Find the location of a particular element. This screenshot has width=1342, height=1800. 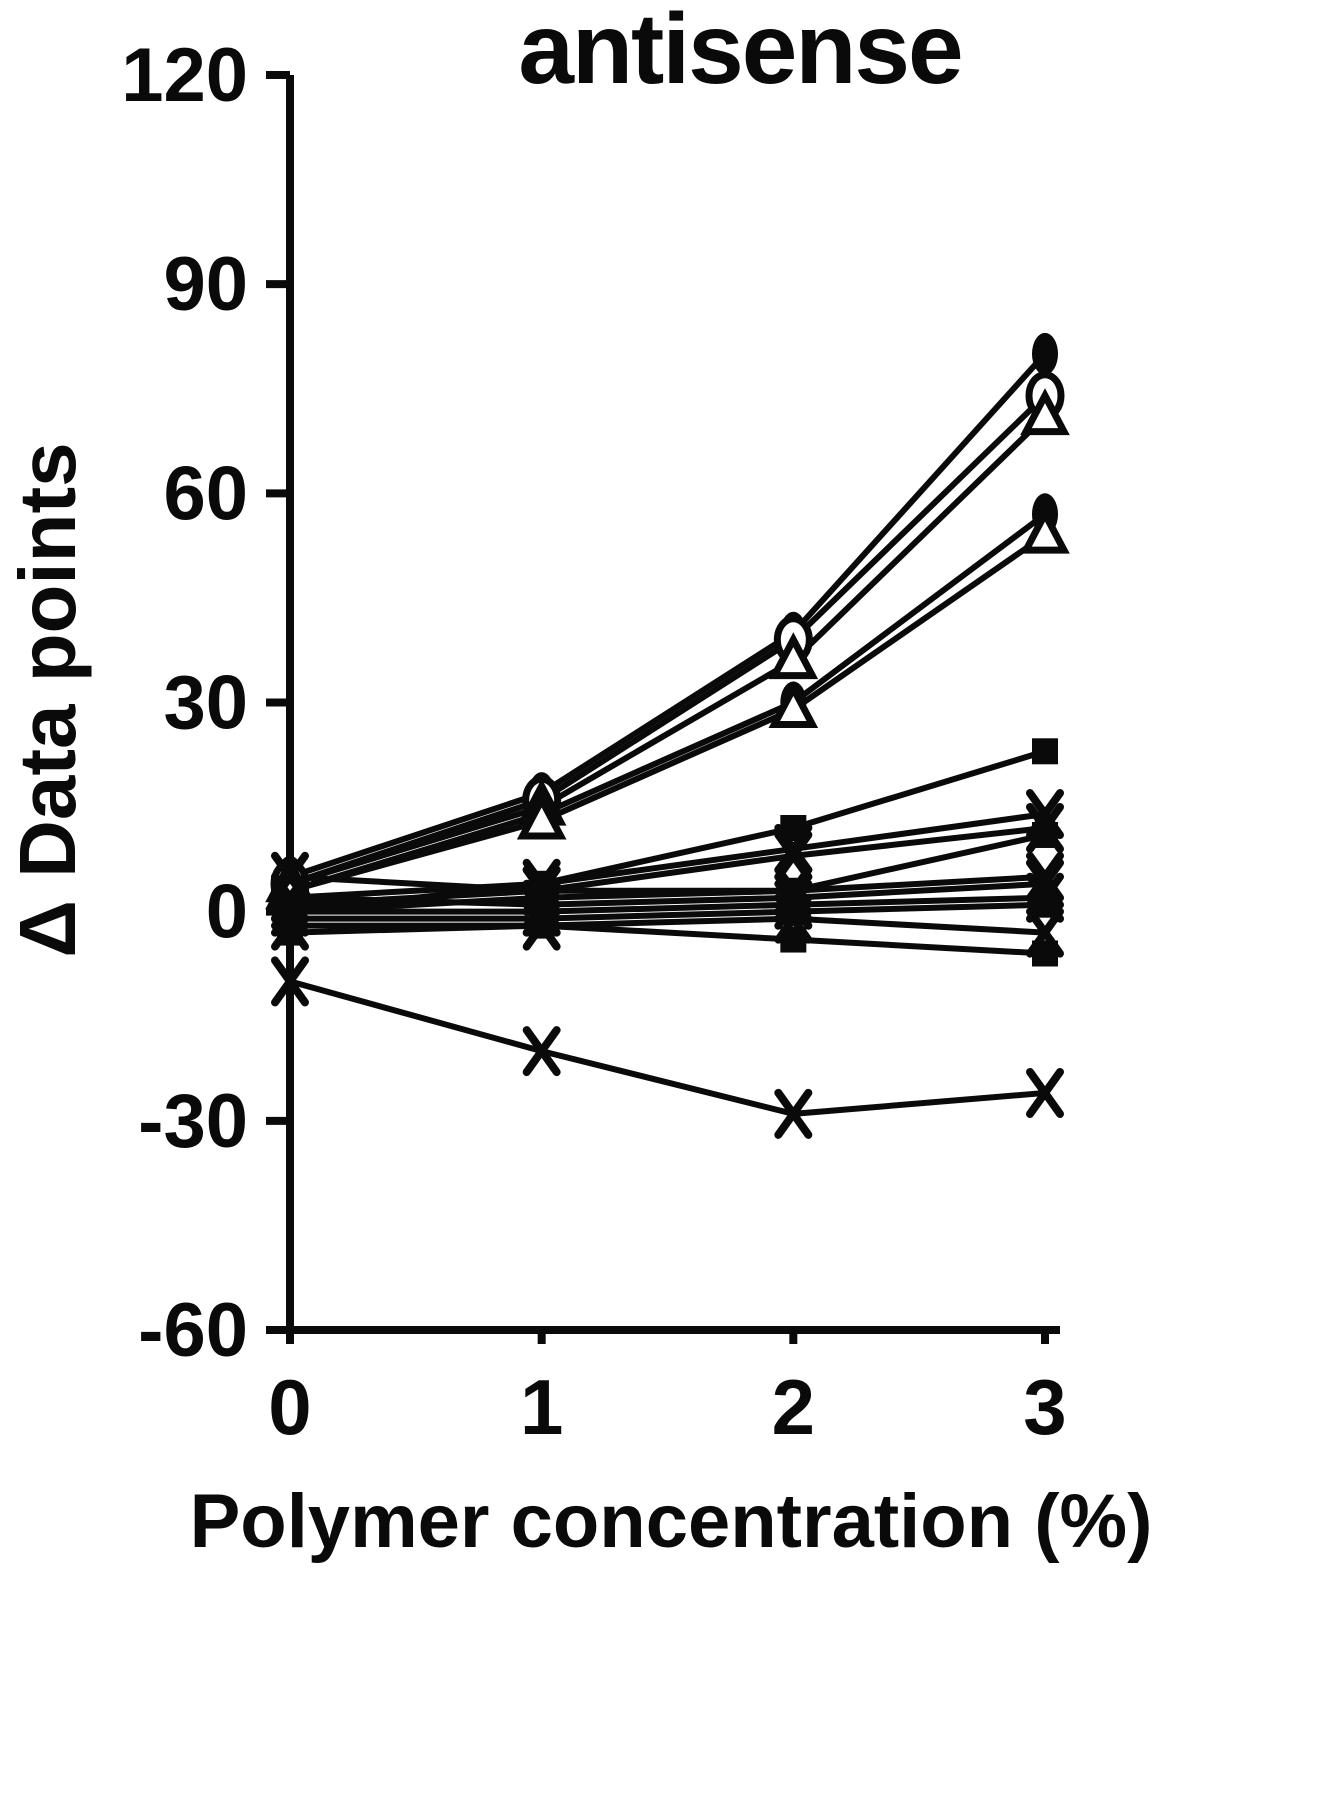

series-line-filled-square-declining is located at coordinates (667, 939).